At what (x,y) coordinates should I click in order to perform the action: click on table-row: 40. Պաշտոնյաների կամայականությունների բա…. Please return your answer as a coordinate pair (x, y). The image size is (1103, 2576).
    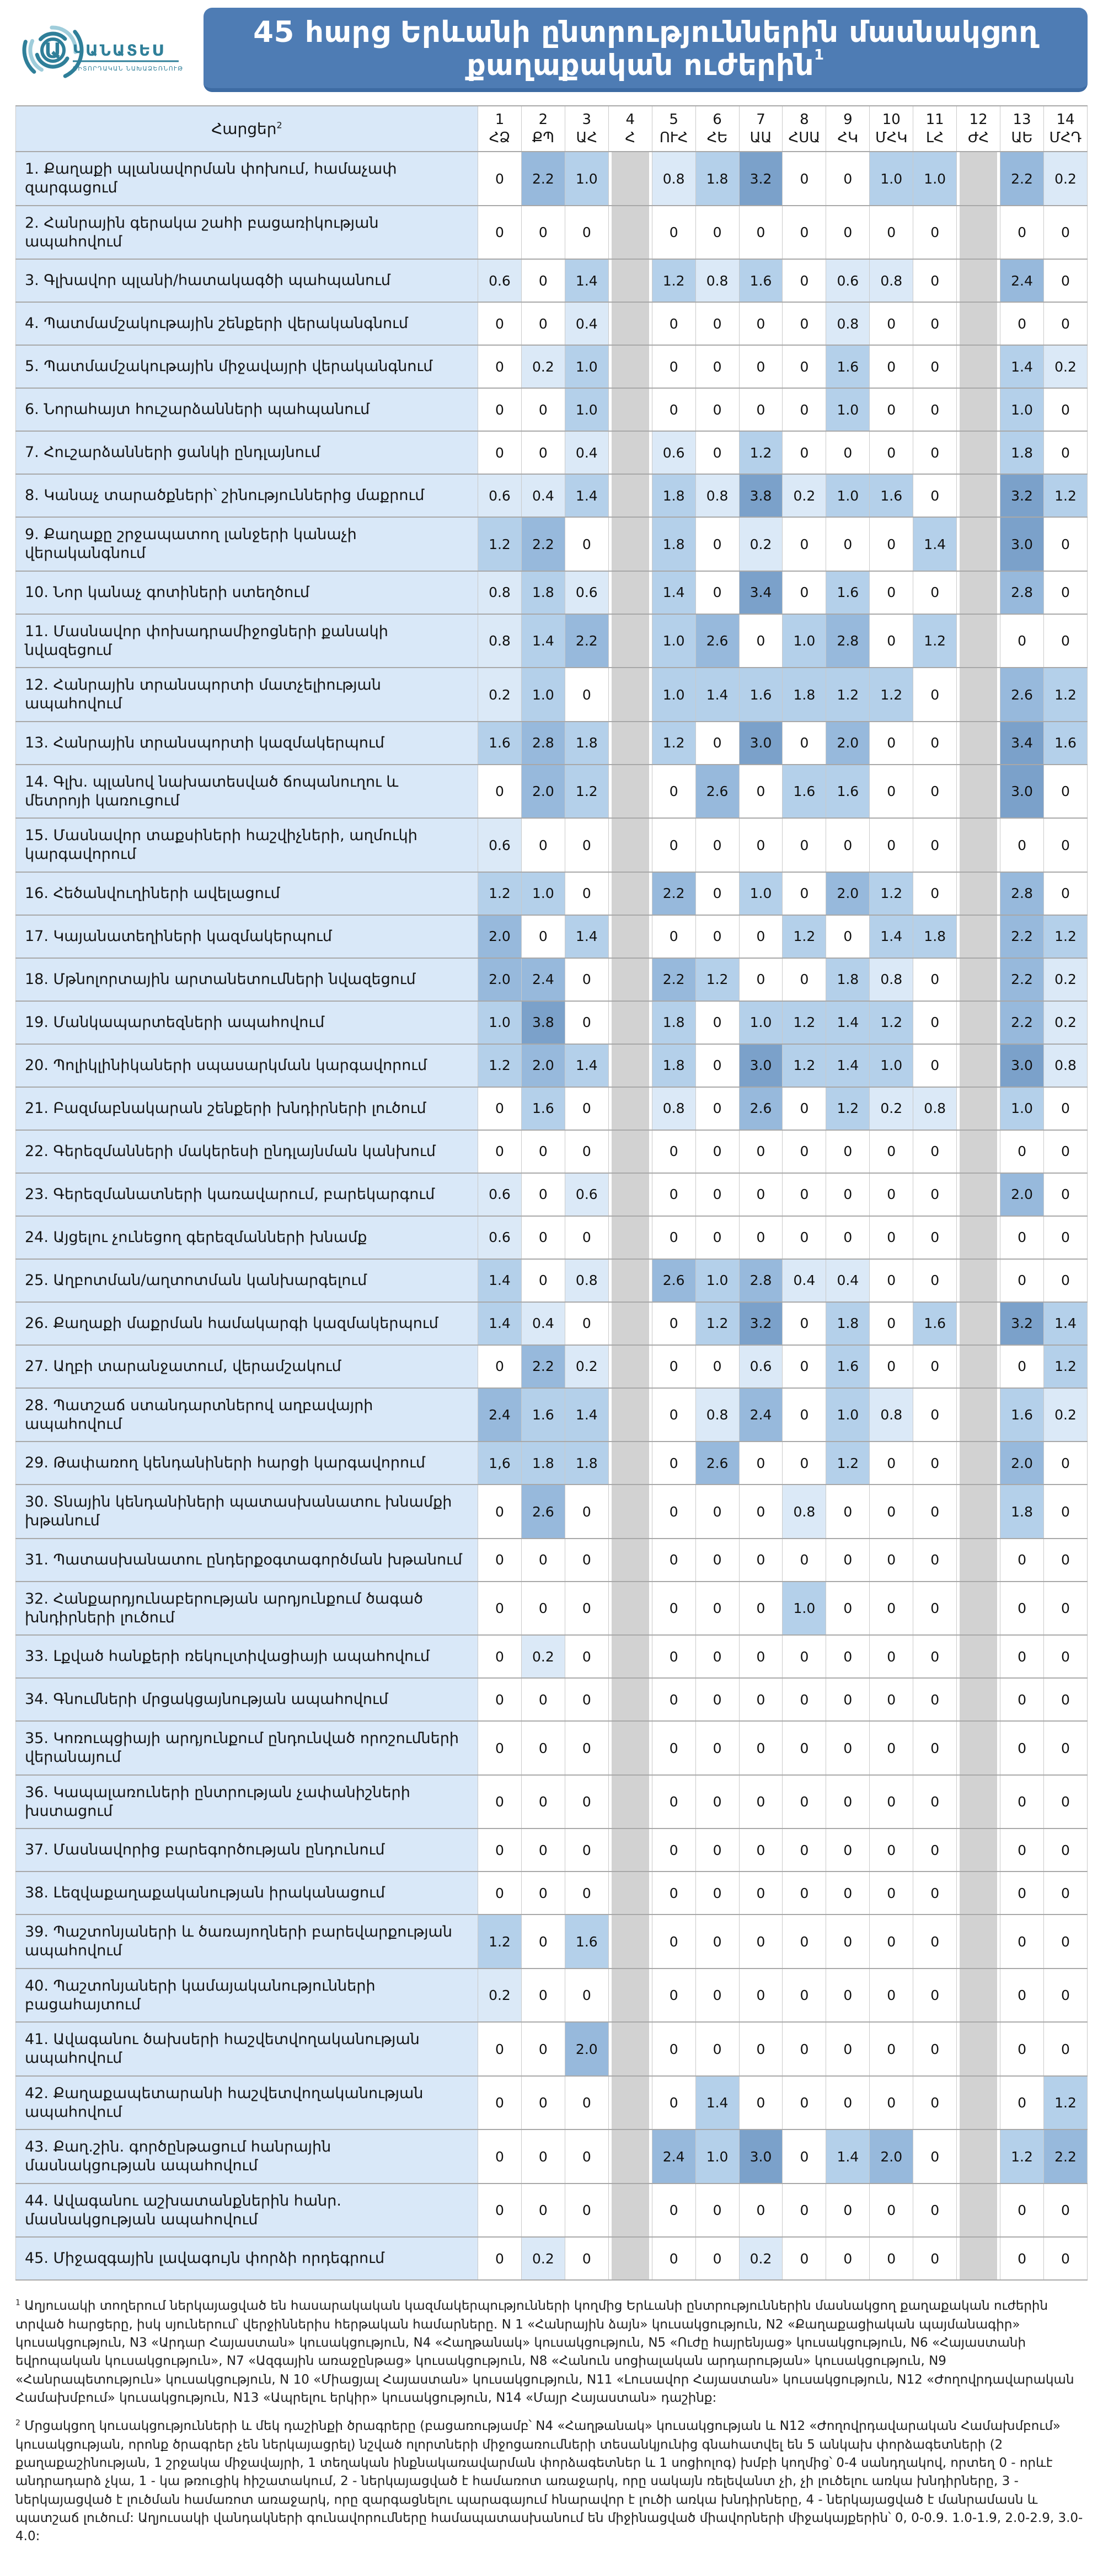
    Looking at the image, I should click on (551, 1995).